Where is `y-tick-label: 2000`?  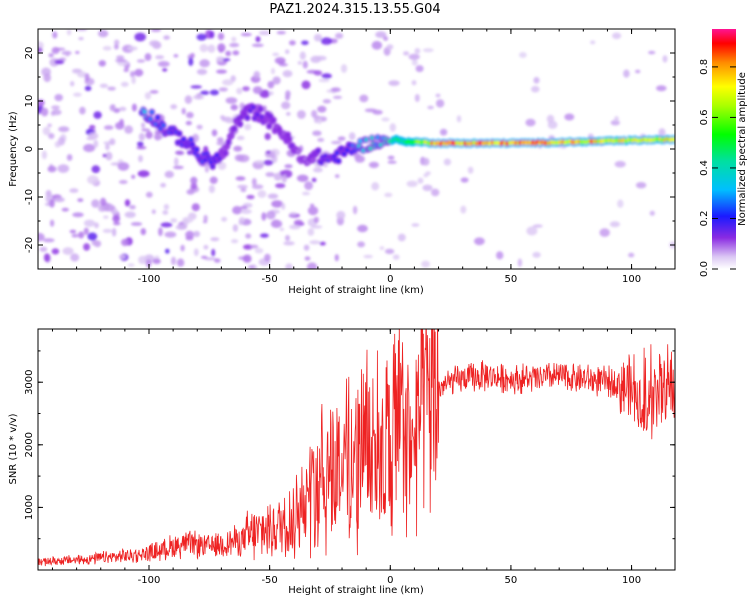
y-tick-label: 2000 is located at coordinates (29, 444).